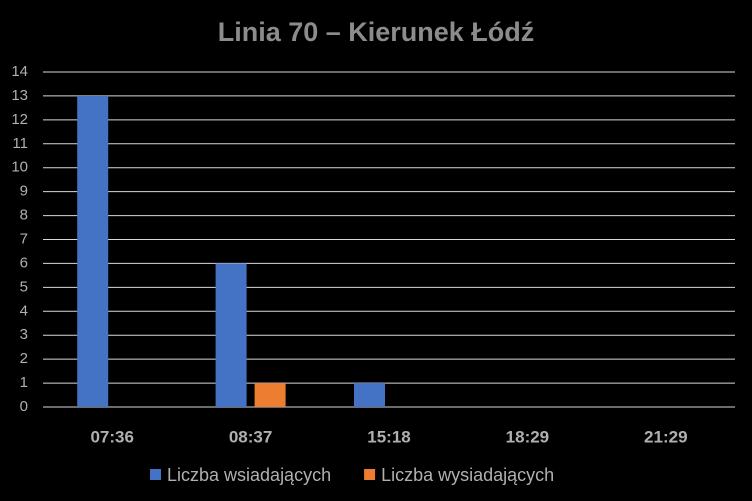  I want to click on y-tick-label: 9, so click(24, 191).